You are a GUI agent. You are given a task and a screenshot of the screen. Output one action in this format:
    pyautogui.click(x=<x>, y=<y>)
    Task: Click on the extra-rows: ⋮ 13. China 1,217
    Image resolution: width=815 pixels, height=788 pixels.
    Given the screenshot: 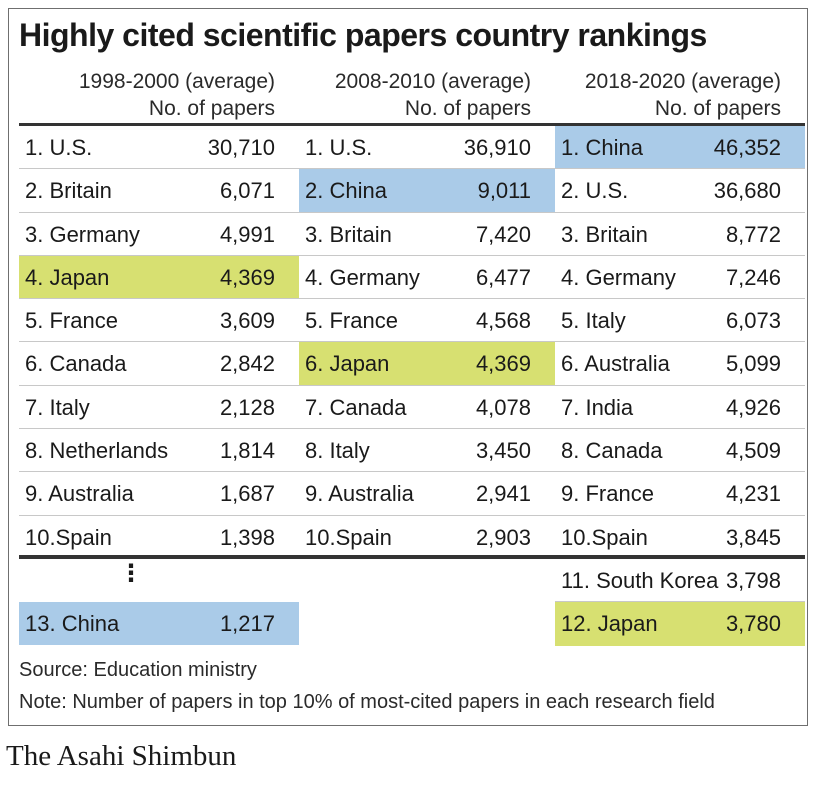 What is the action you would take?
    pyautogui.click(x=159, y=602)
    